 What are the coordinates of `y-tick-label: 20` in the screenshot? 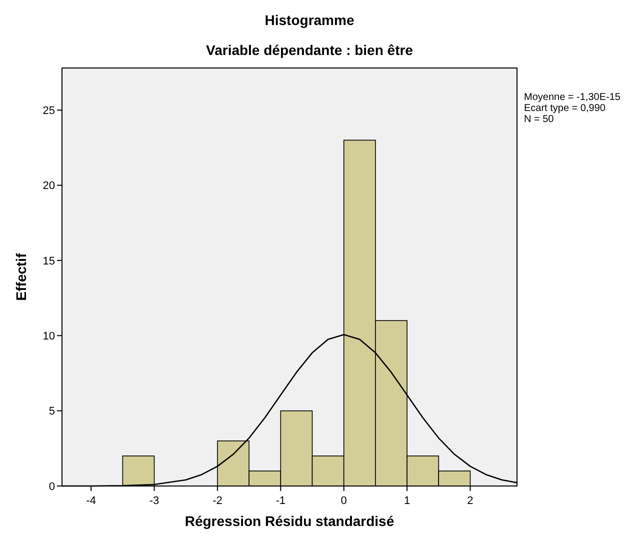 It's located at (48, 186).